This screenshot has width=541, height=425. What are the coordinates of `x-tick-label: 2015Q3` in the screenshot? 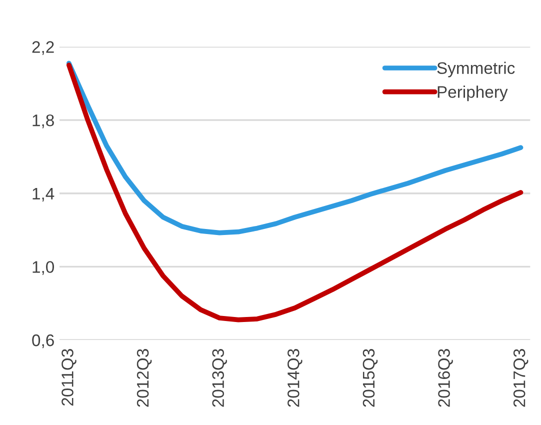 It's located at (370, 378).